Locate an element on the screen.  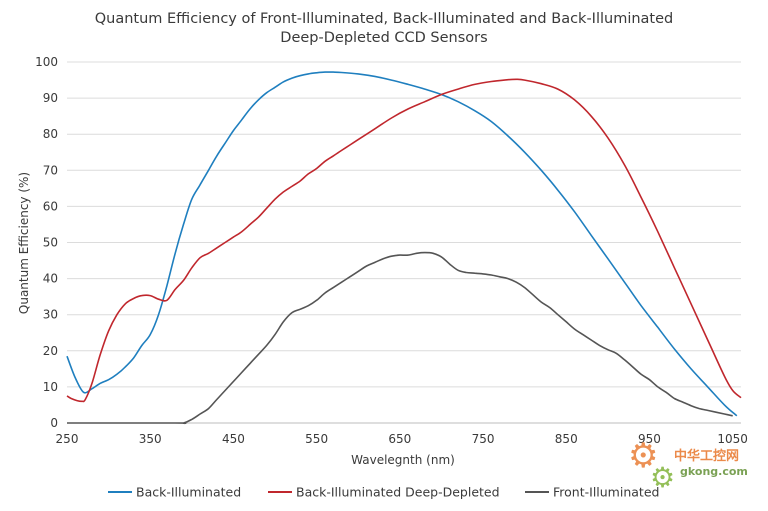
x-tick-label: 550 is located at coordinates (316, 439).